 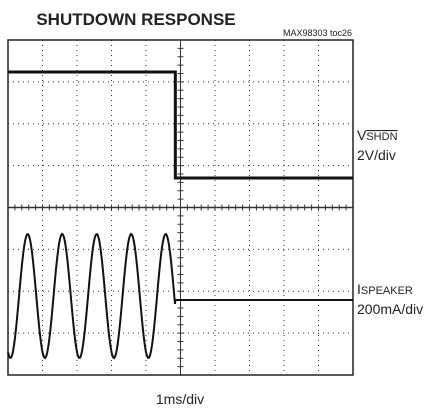 I want to click on channel-symbol: I, so click(x=359, y=289).